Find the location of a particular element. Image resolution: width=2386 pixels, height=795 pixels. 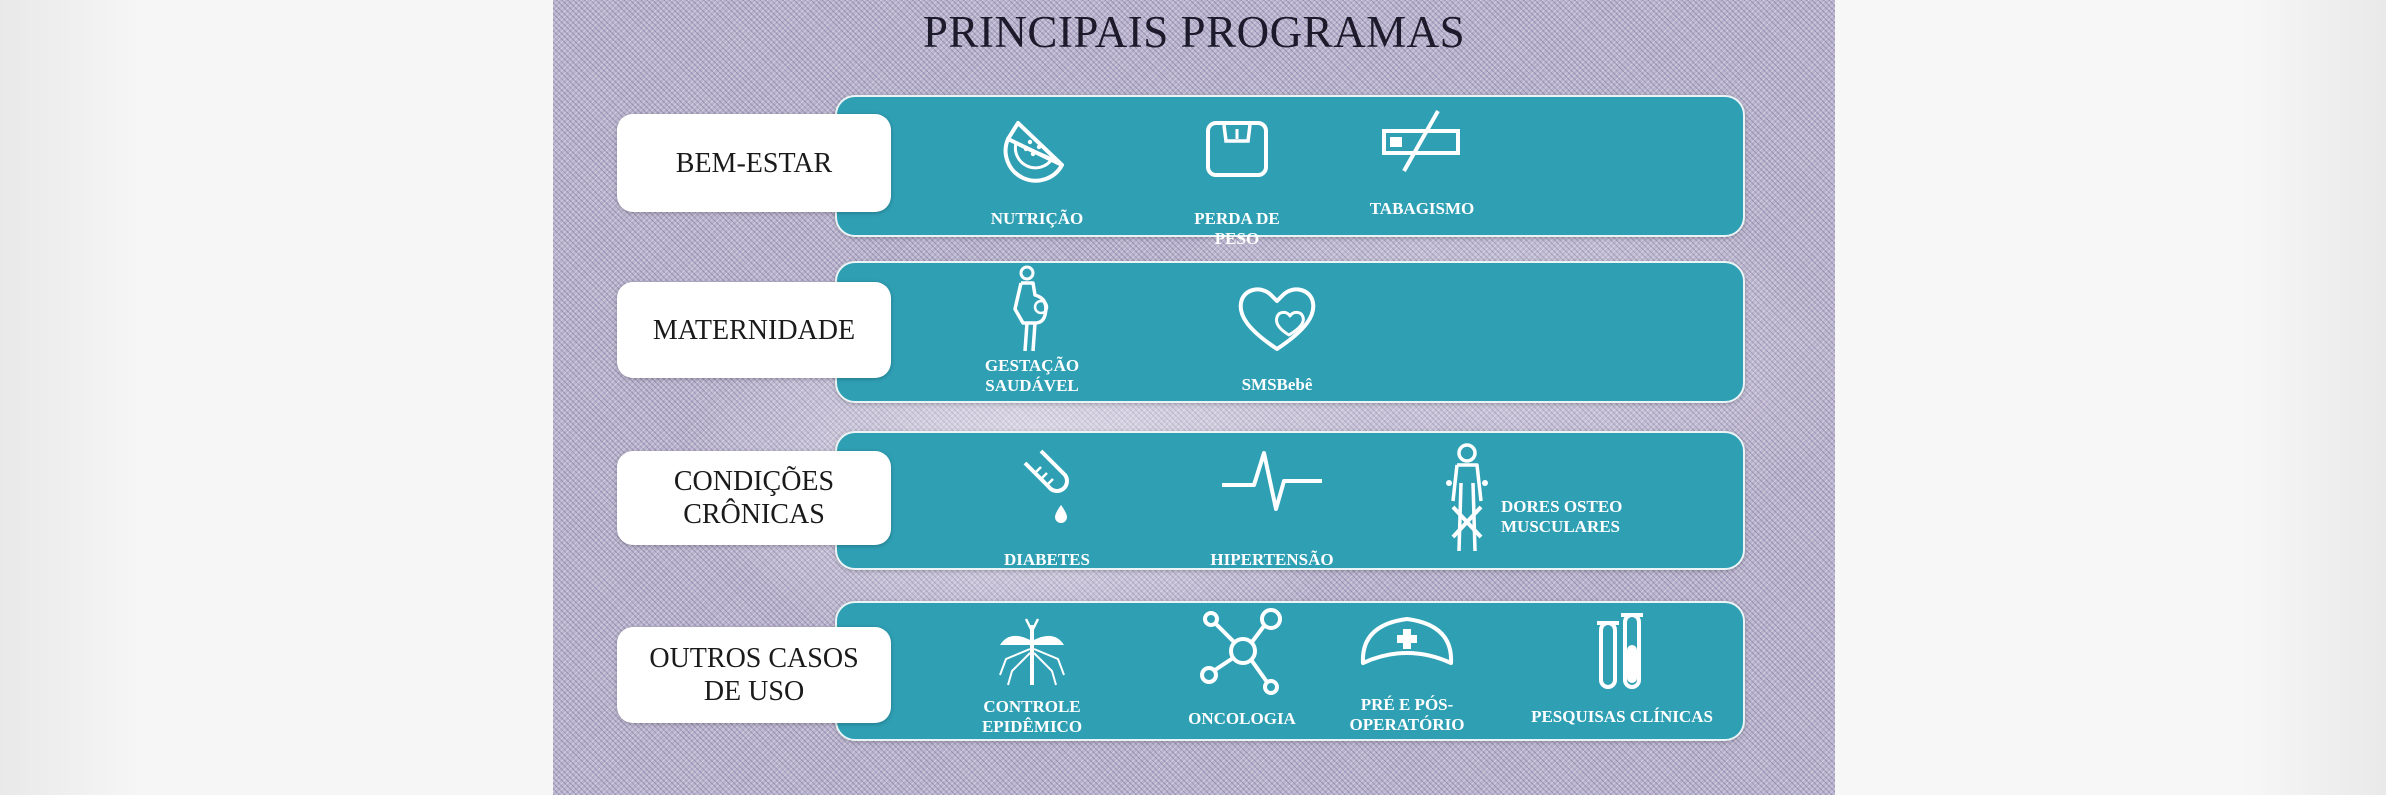

pregnant-woman-icon is located at coordinates (1031, 308).